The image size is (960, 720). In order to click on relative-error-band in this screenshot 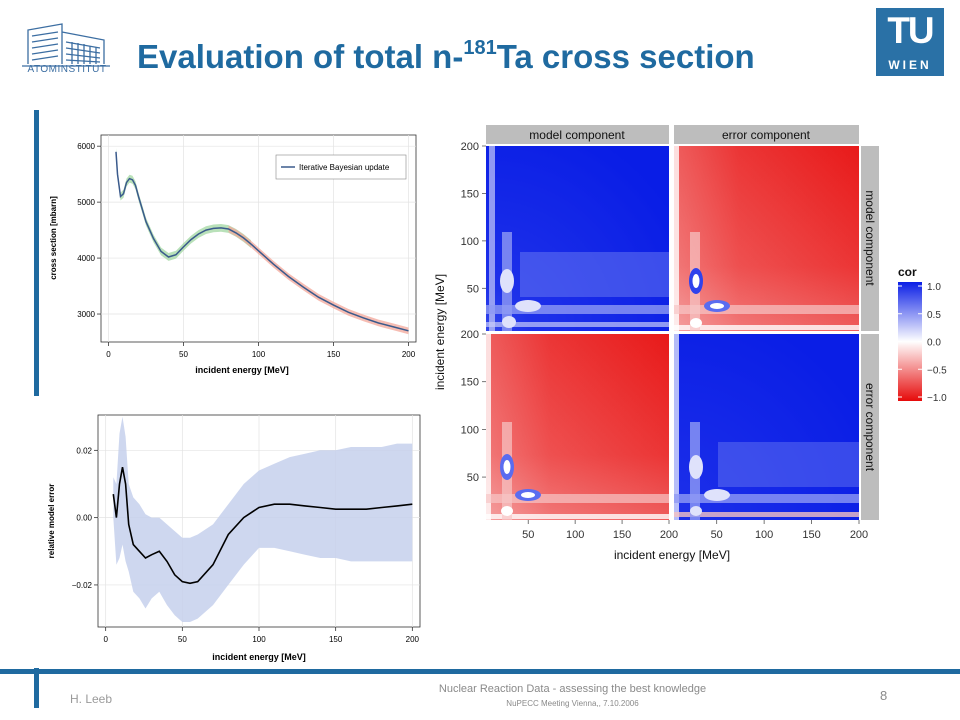, I will do `click(263, 519)`.